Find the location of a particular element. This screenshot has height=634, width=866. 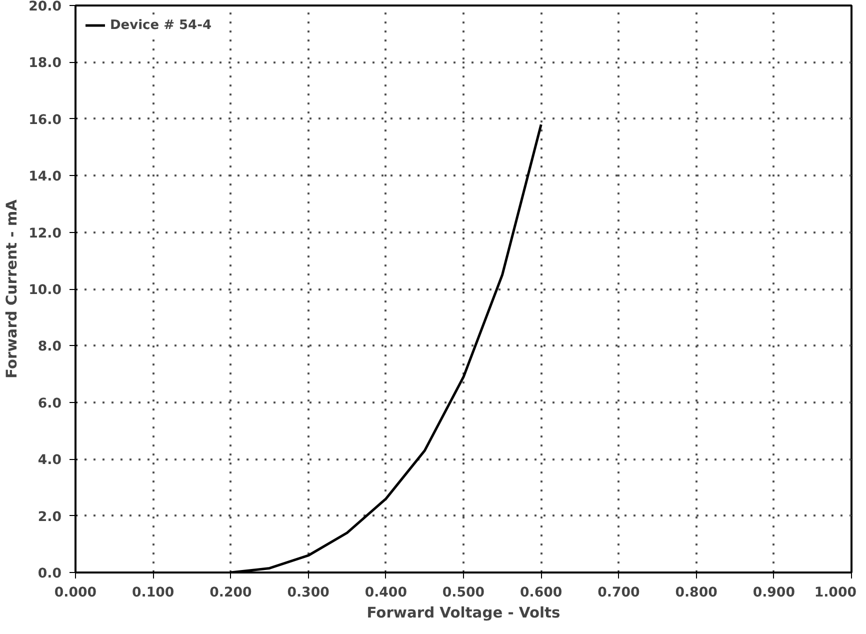

x-tick-label: 0.200 is located at coordinates (231, 593).